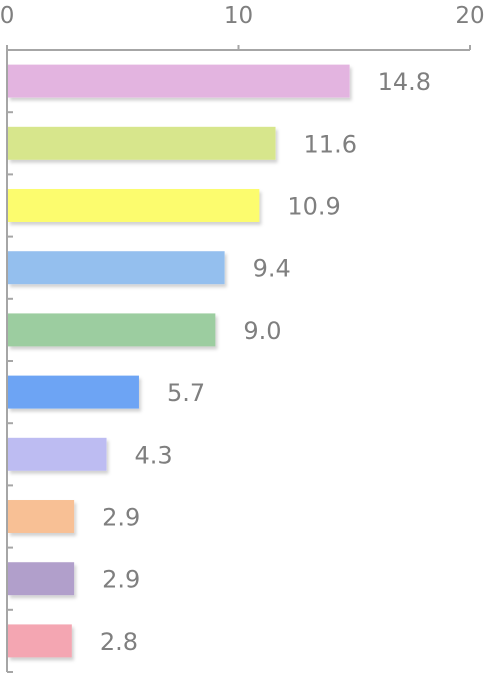  Describe the element at coordinates (313, 207) in the screenshot. I see `data-label-3: 10.9` at that location.